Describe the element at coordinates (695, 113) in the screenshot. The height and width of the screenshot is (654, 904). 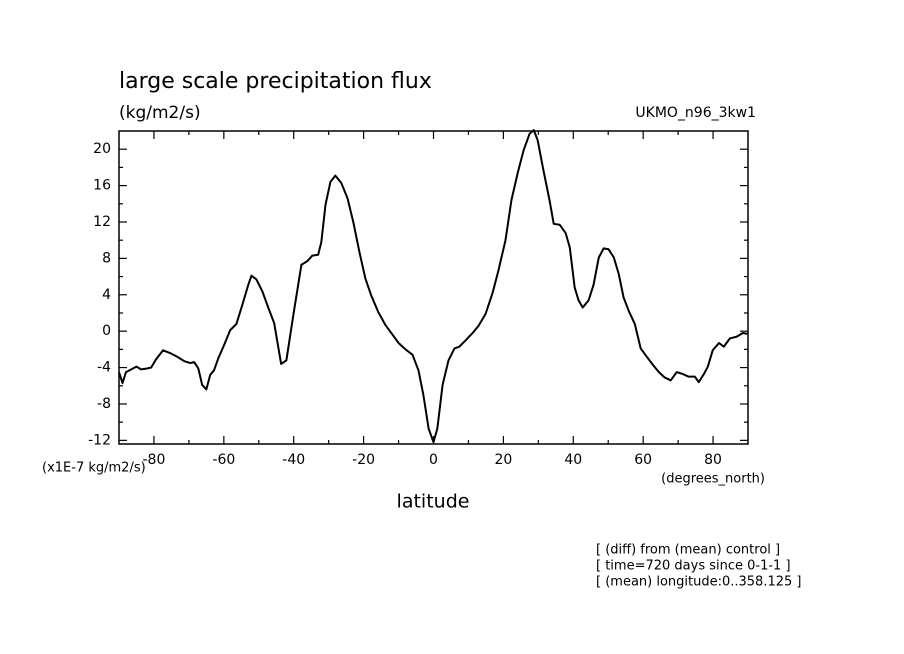
I see `model-label: UKMO_n96_3kw1` at that location.